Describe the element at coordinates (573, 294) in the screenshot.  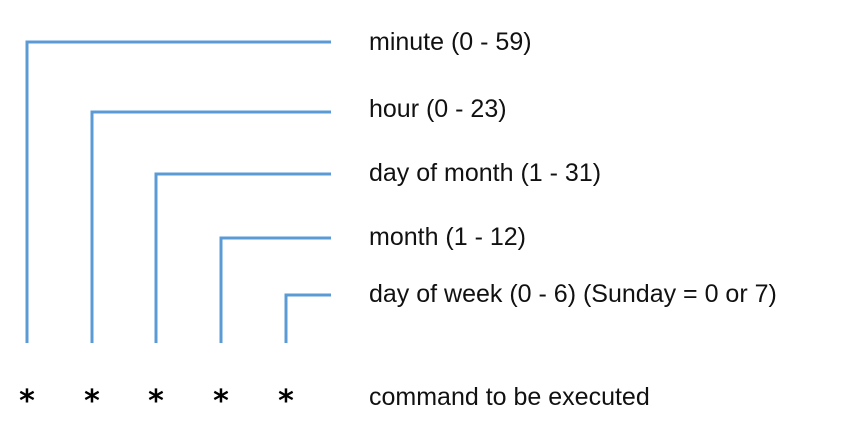
I see `field-label: day of week (0 - 6) (Sunday = 0 or 7)` at that location.